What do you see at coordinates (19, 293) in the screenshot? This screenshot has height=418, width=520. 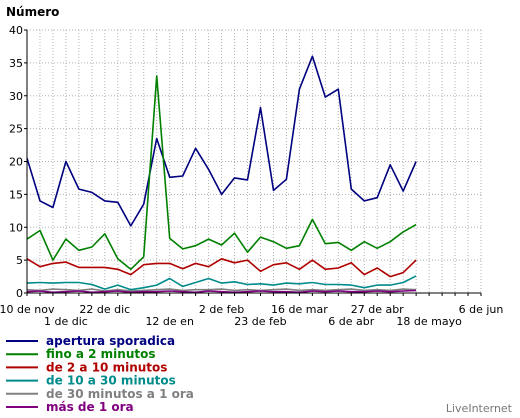 I see `y-tick-label: 0` at bounding box center [19, 293].